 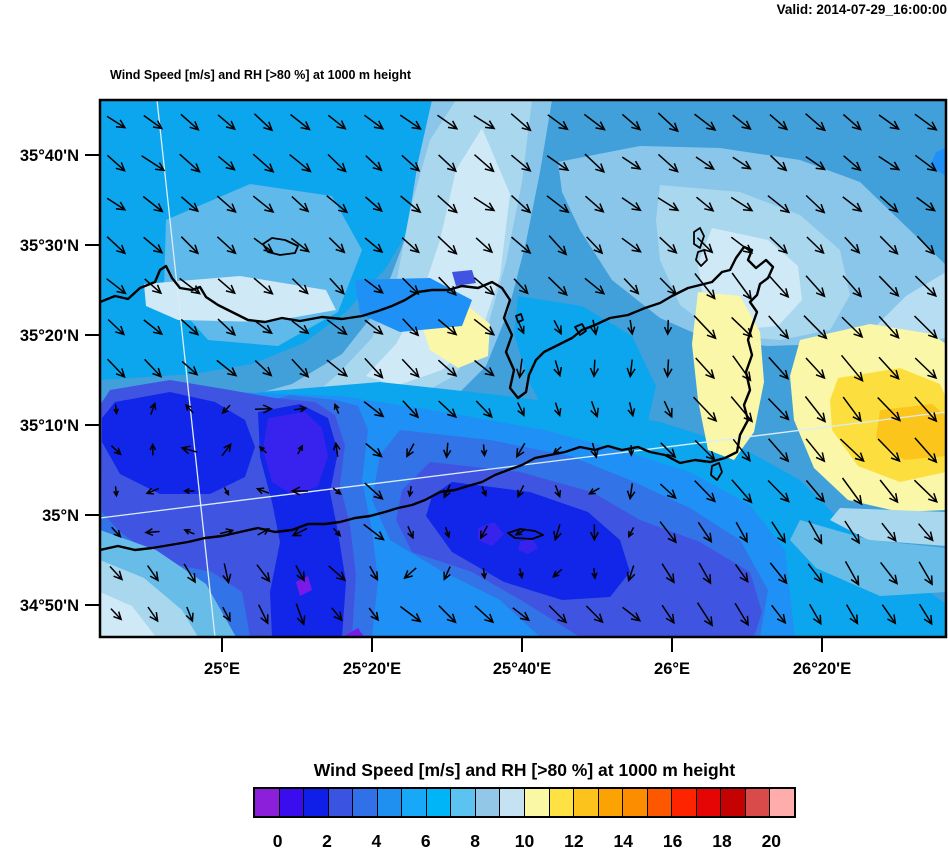 I want to click on coastline-elounda-islet, so click(x=580, y=329).